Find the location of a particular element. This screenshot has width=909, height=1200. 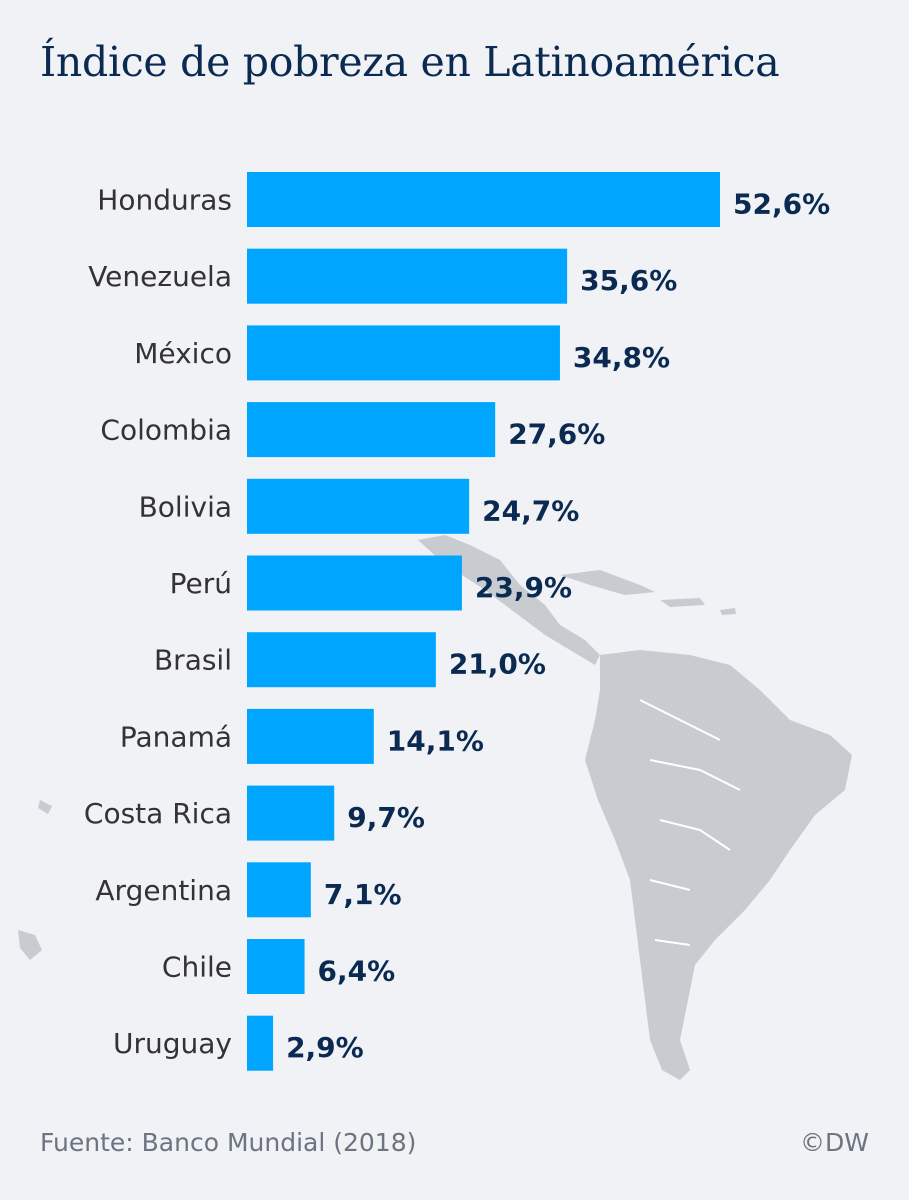

chart-title: Índice de pobreza en Latinoamérica is located at coordinates (410, 62).